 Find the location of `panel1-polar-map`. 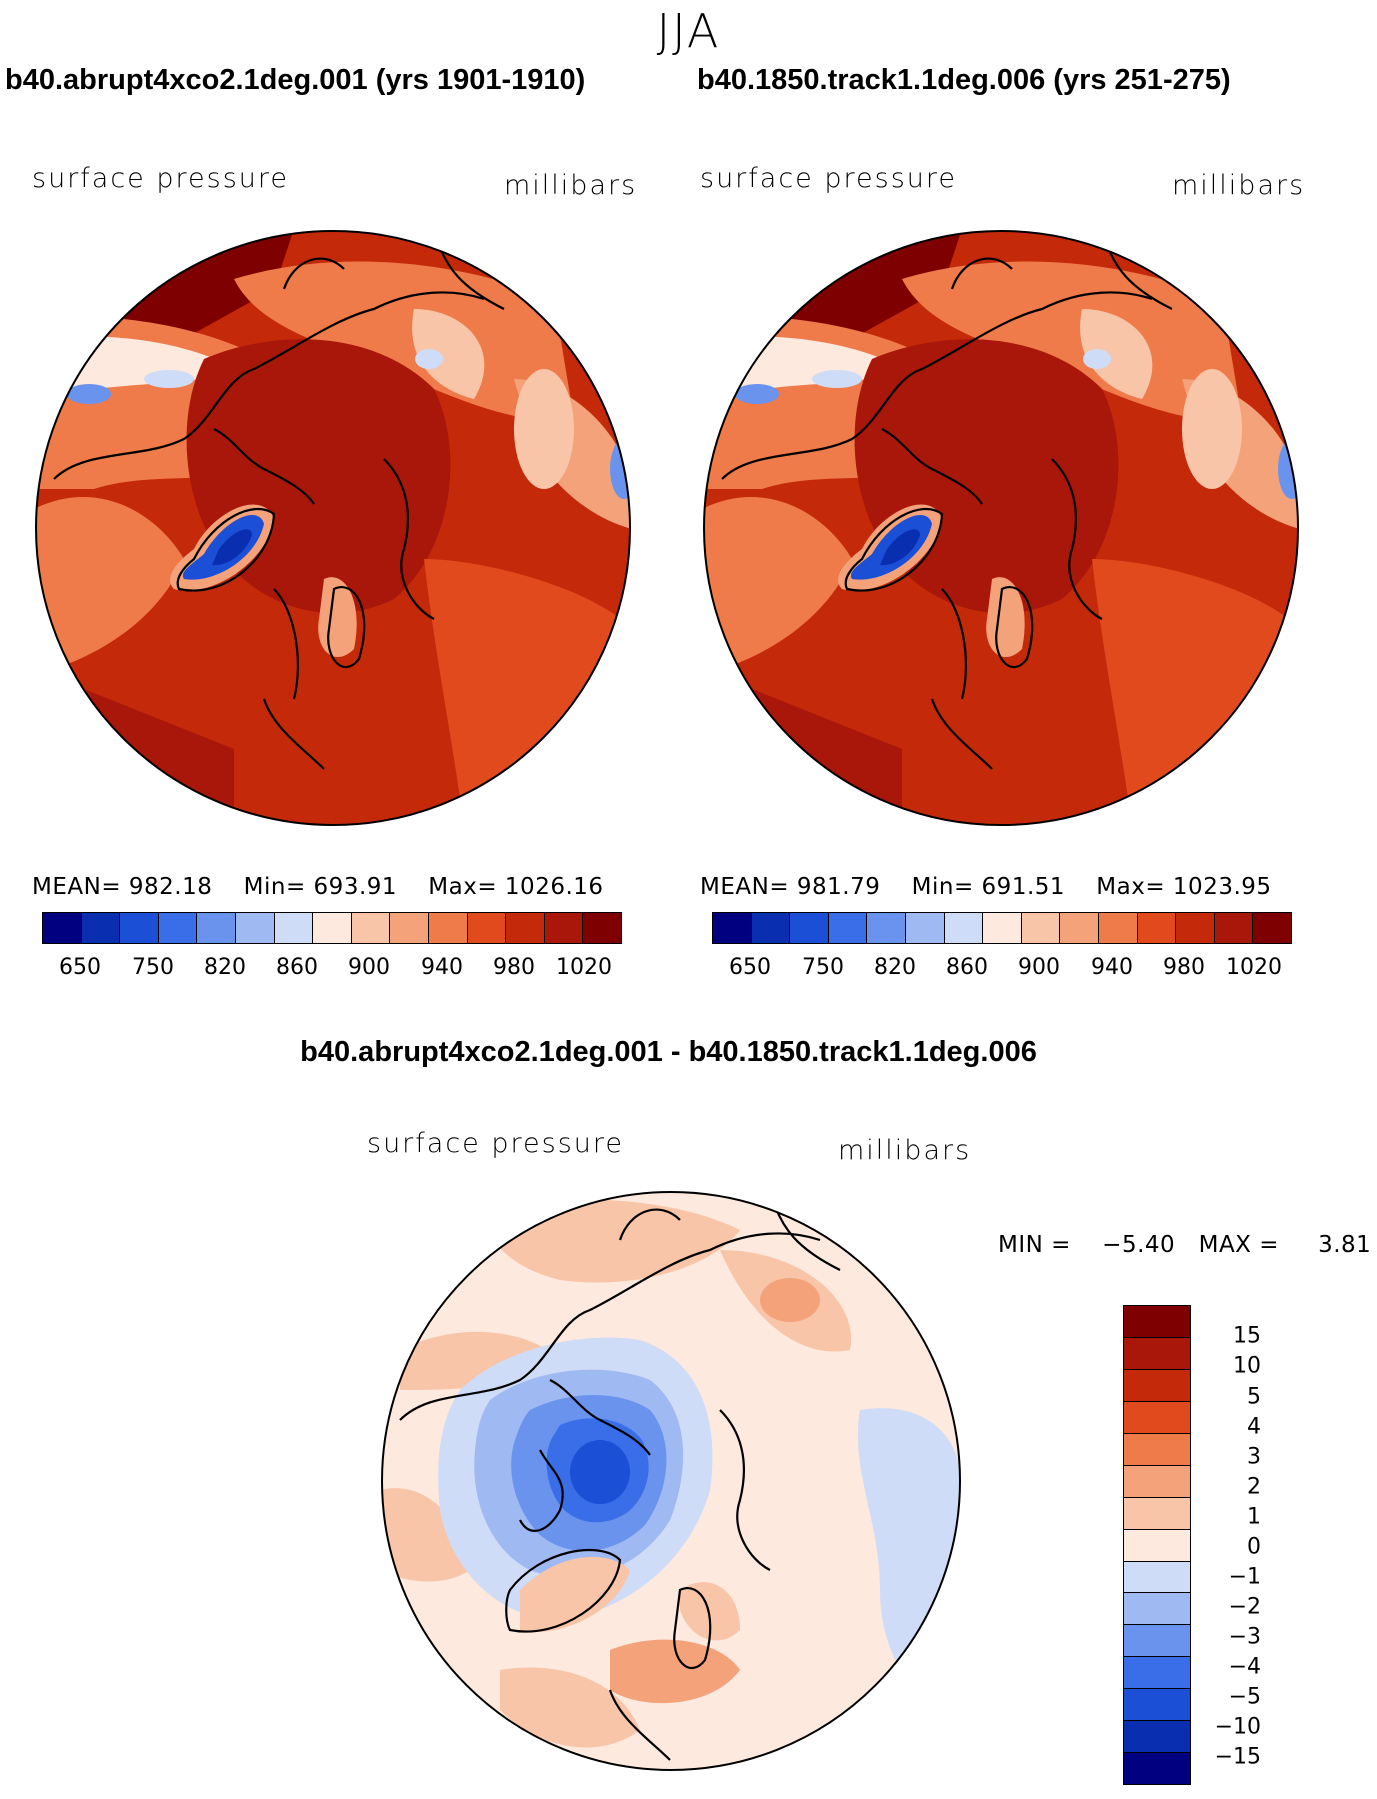

panel1-polar-map is located at coordinates (333, 528).